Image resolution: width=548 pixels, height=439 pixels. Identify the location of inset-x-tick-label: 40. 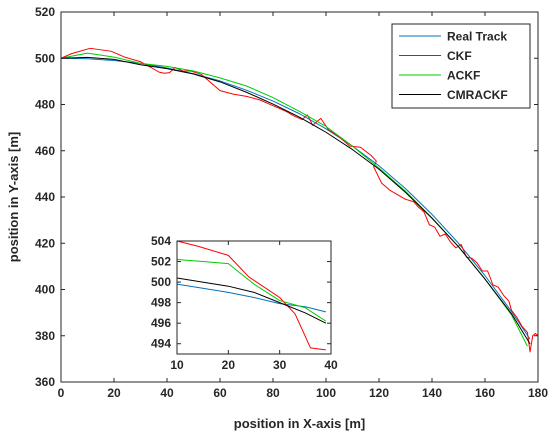
(331, 365).